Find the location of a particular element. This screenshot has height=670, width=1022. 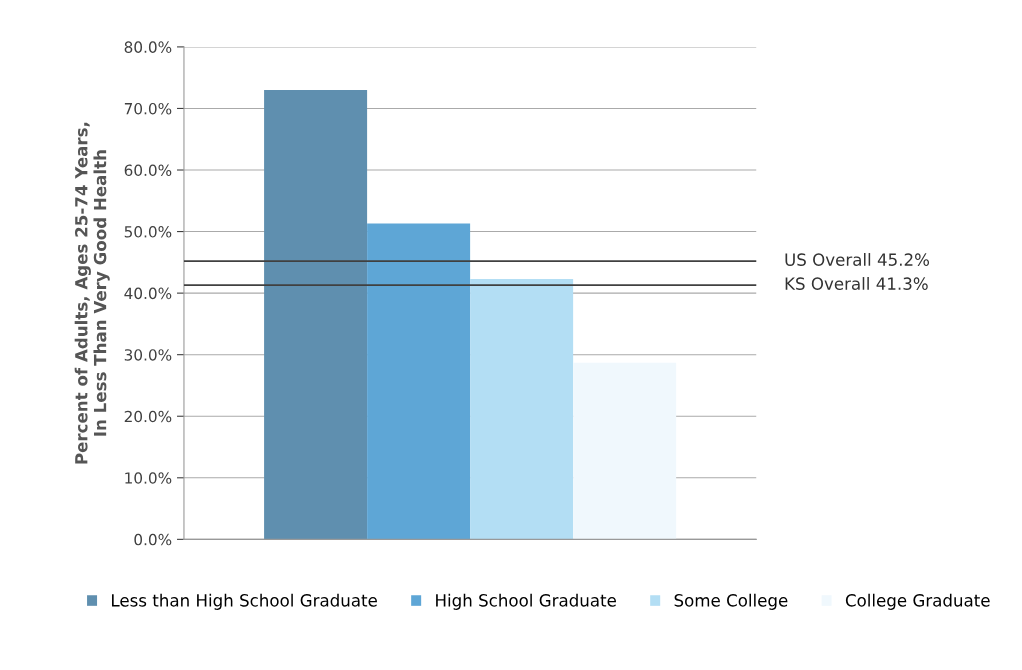

ref-line-label: KS Overall 41.3% is located at coordinates (856, 283).